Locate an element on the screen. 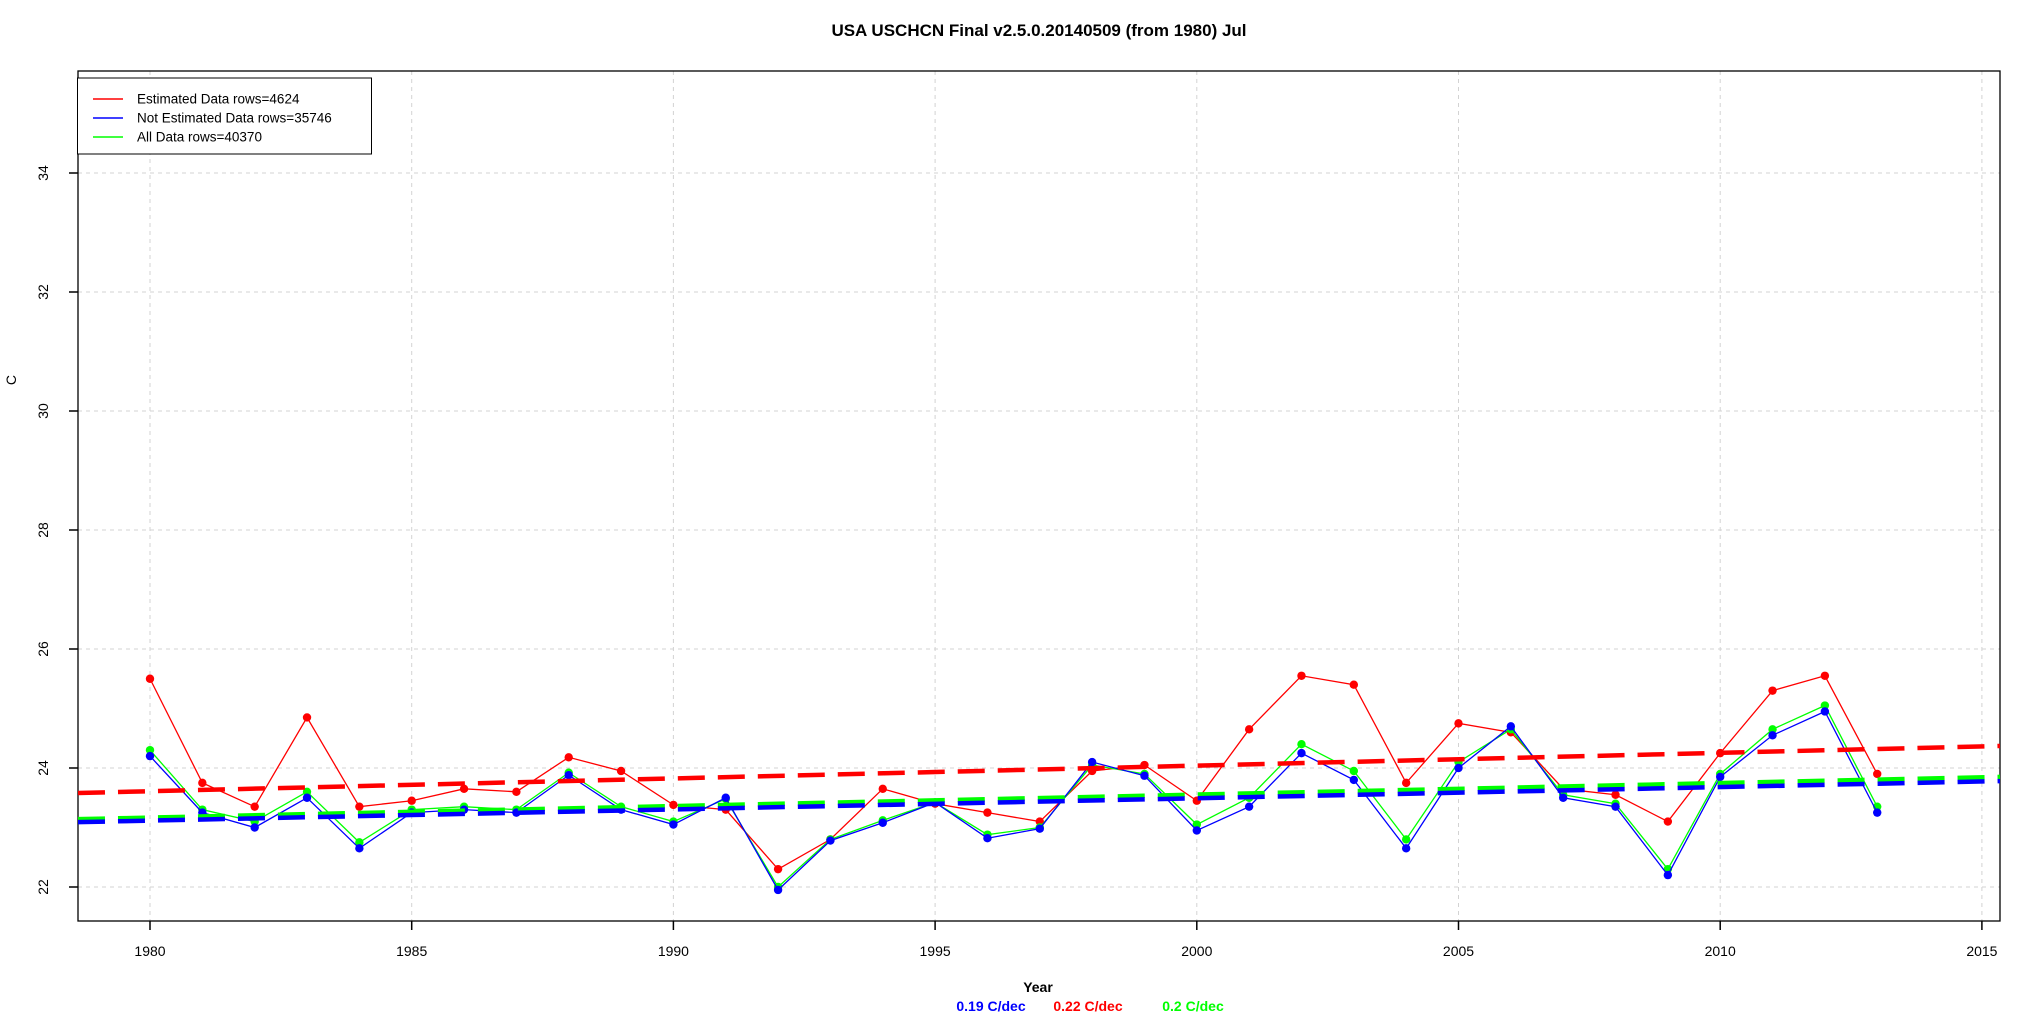 This screenshot has width=2040, height=1019. x-tick-label: 2010 is located at coordinates (1720, 951).